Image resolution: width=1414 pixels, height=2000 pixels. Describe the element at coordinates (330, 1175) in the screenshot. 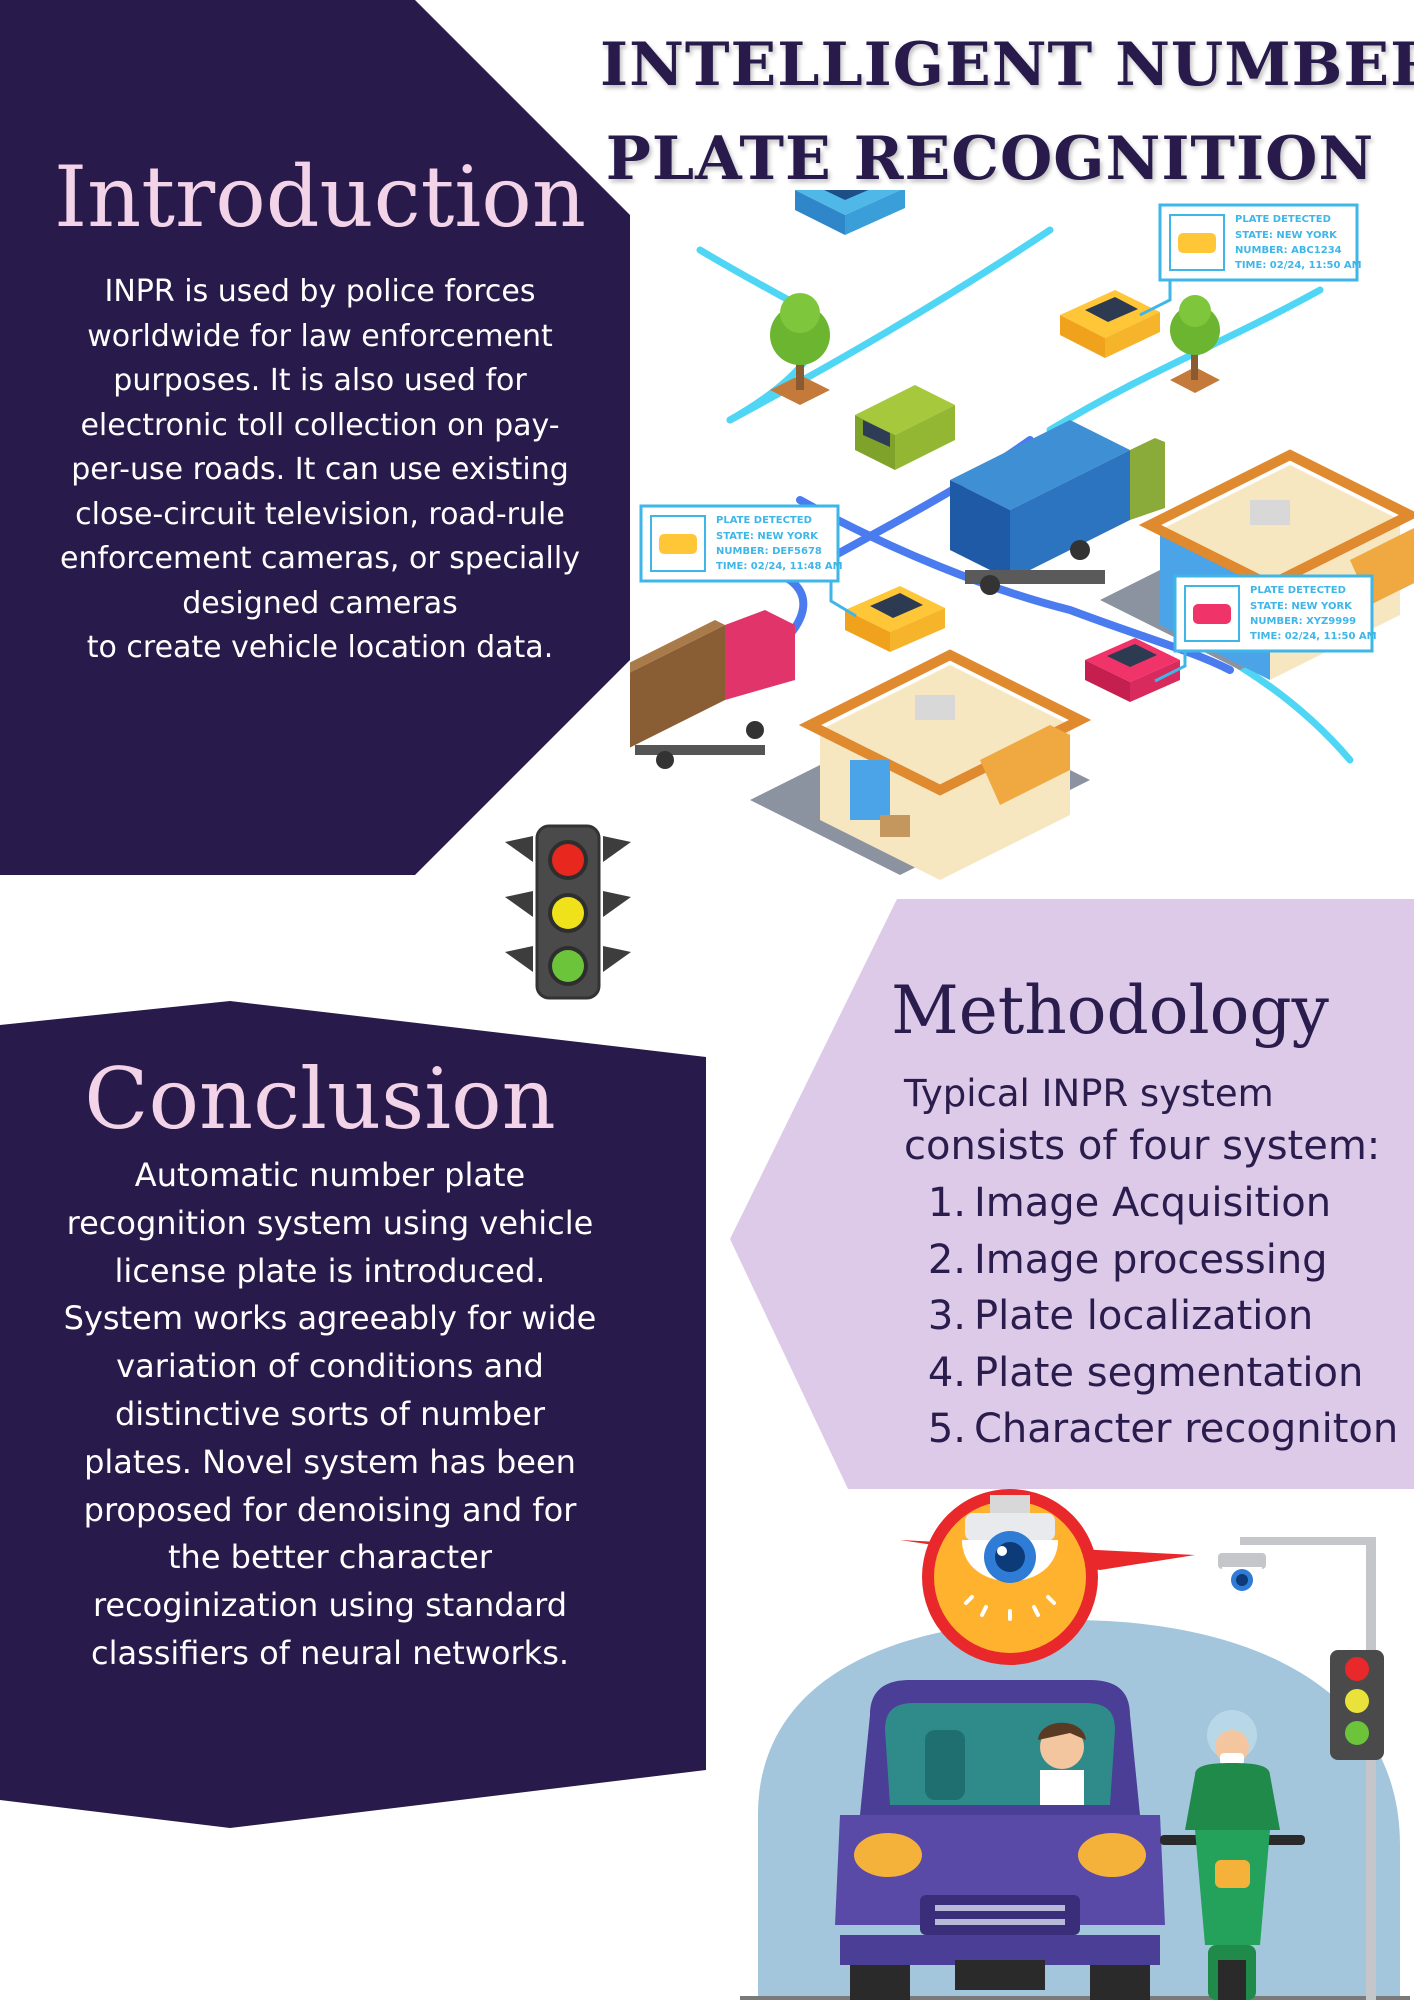

I see `conclusion-line: Automatic number plate` at that location.